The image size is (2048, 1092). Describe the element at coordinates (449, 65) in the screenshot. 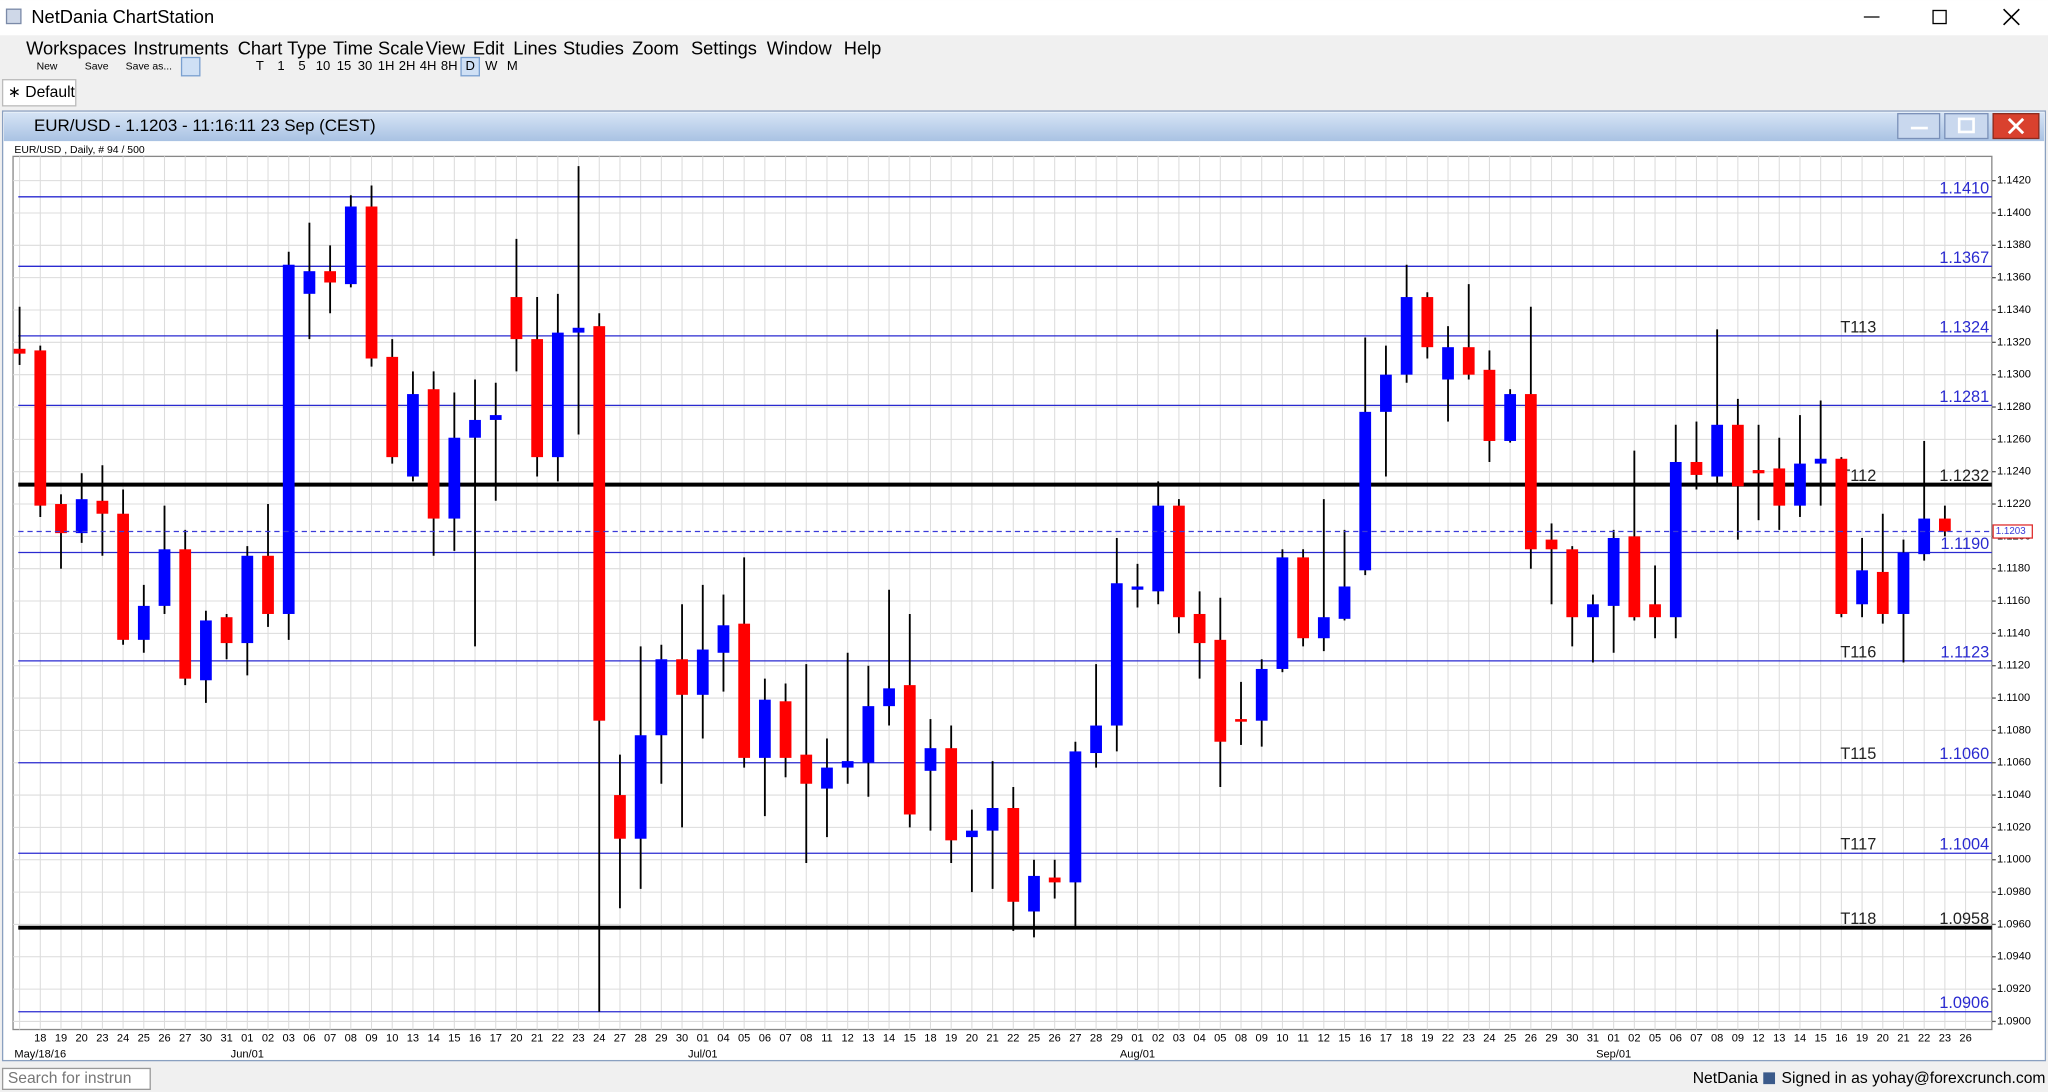

I see `timescale-button: 8H` at that location.